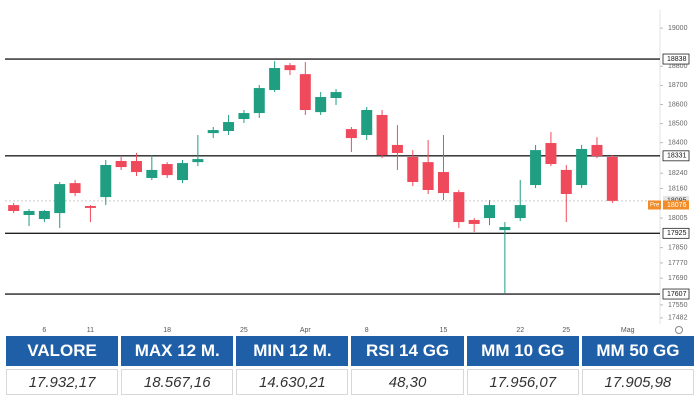 The width and height of the screenshot is (700, 400). What do you see at coordinates (292, 351) in the screenshot?
I see `table-header: MIN 12 M.` at bounding box center [292, 351].